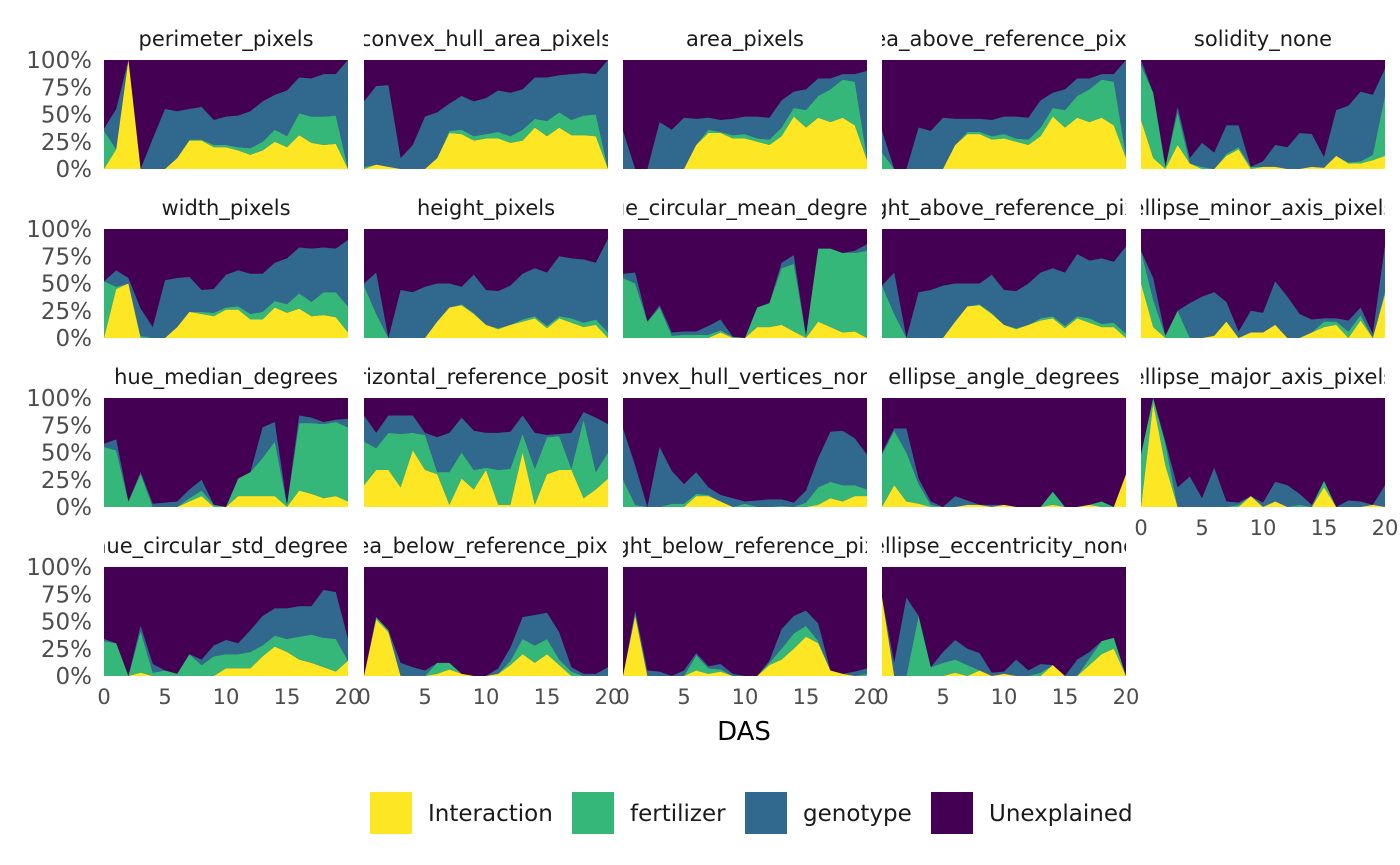  What do you see at coordinates (1004, 208) in the screenshot?
I see `facet-title: height_above_reference_pixels` at bounding box center [1004, 208].